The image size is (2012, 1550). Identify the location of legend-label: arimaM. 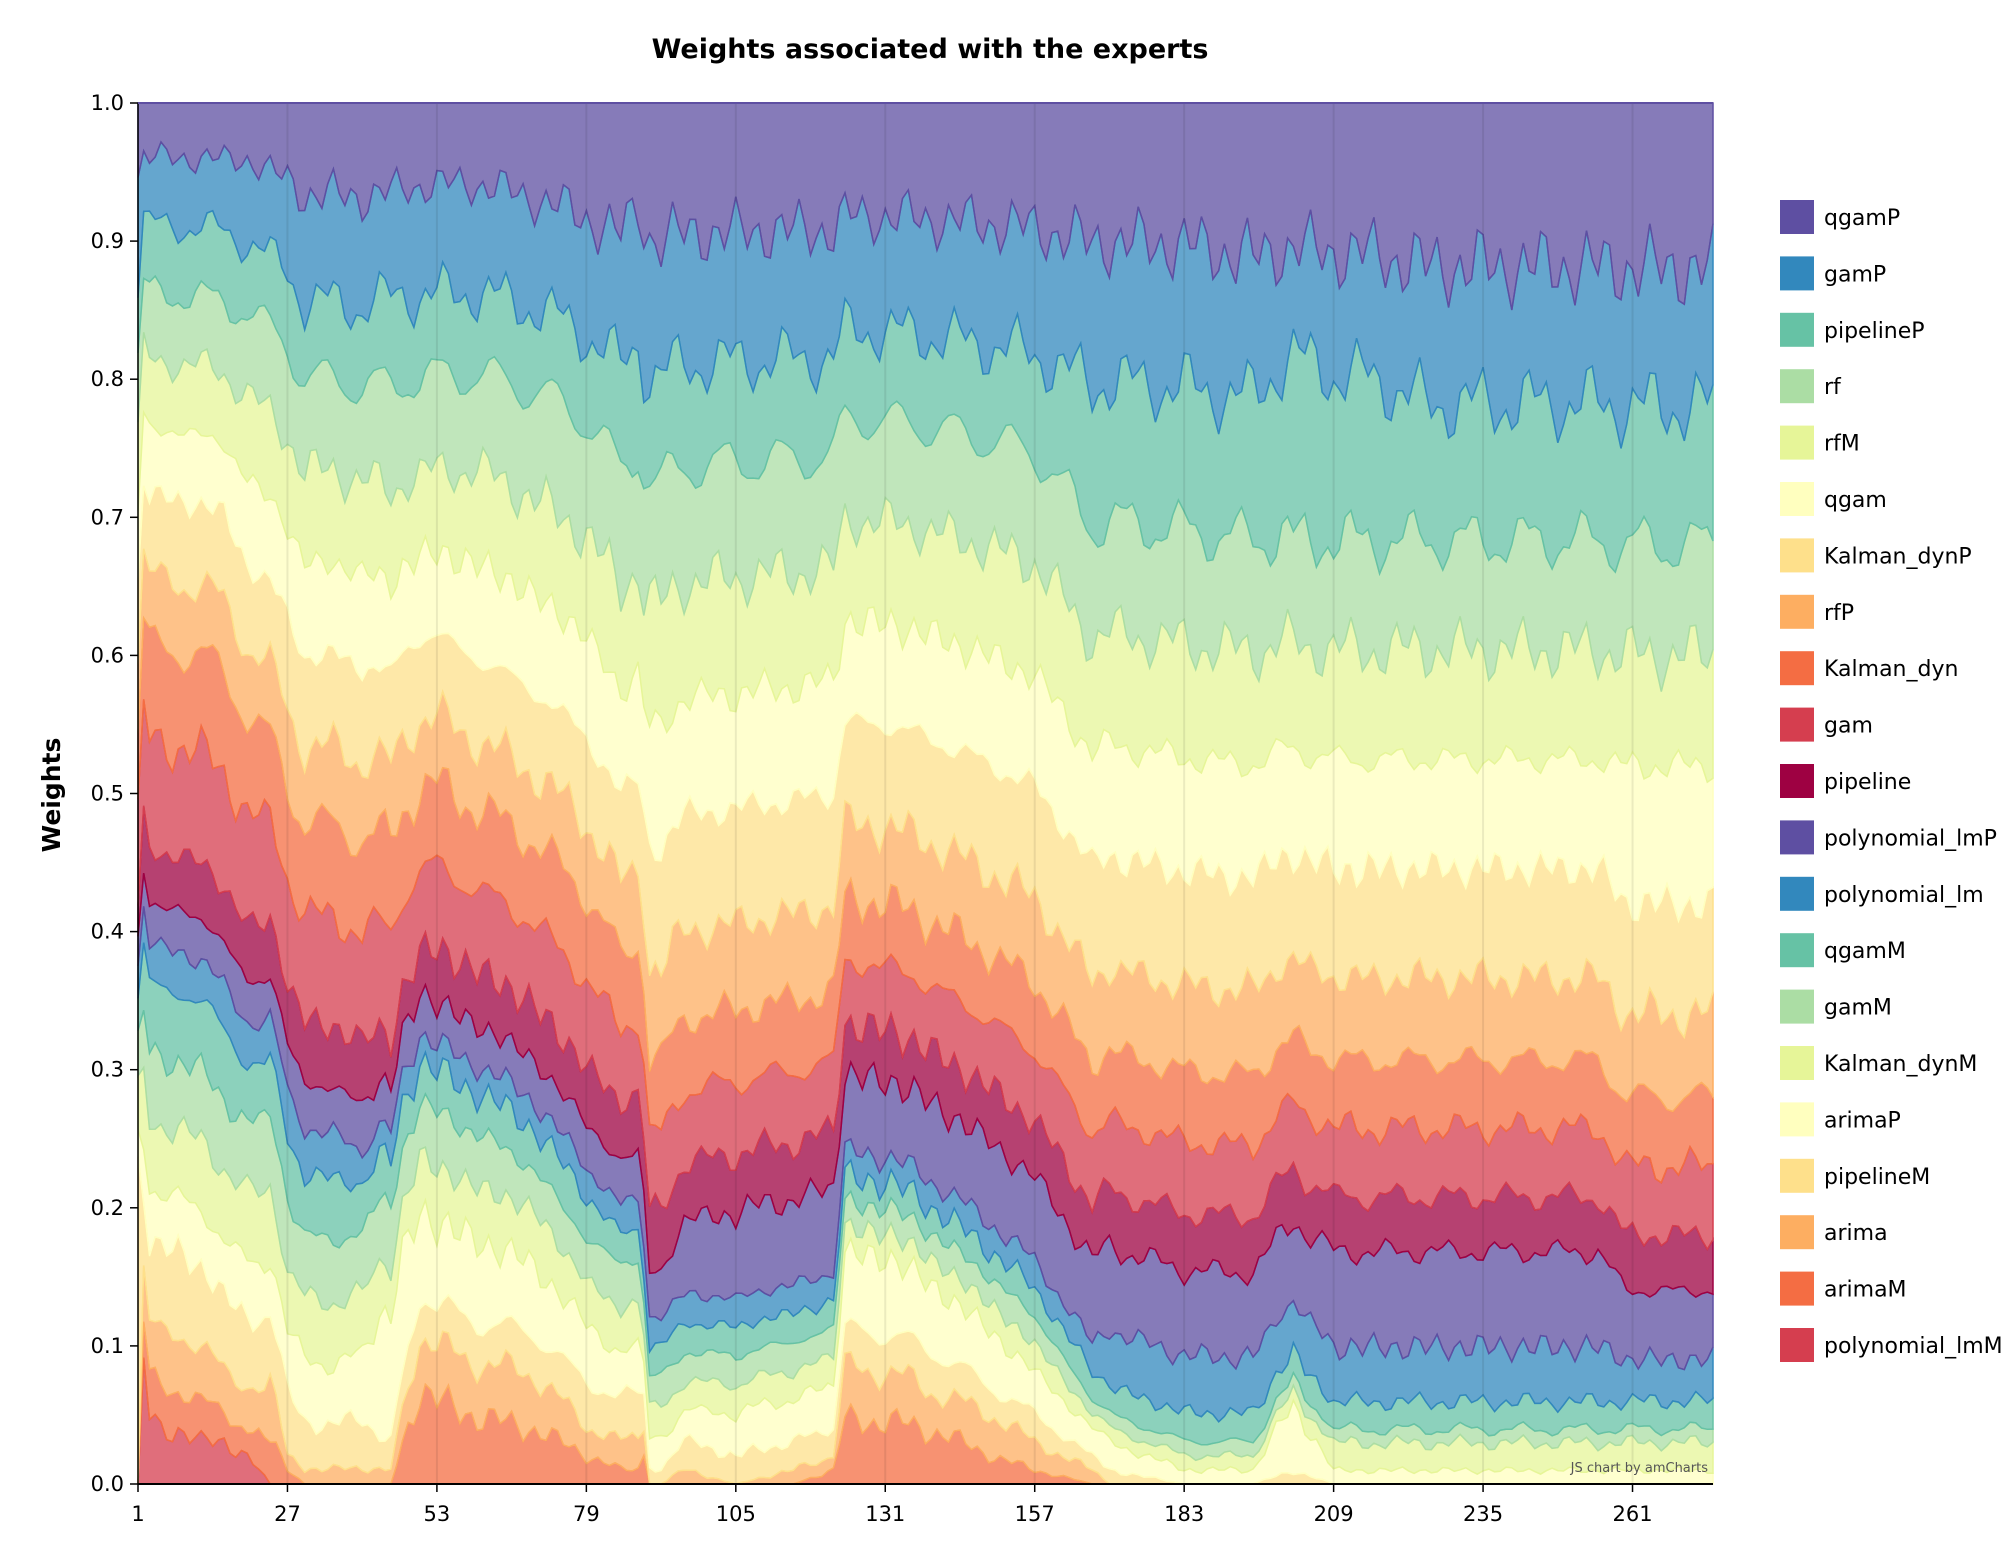
(1865, 1290).